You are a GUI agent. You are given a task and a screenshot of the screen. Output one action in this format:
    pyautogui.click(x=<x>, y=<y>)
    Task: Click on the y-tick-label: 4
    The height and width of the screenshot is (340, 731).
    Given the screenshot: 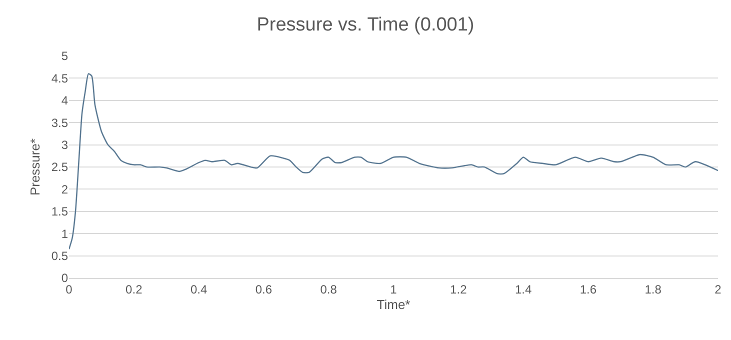 What is the action you would take?
    pyautogui.click(x=64, y=101)
    